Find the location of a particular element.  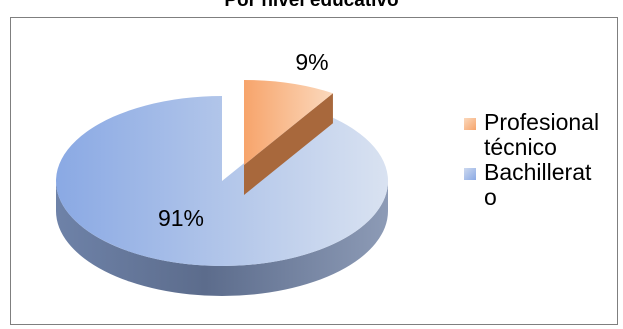

legend-item-profesional-tecnico: Profesional técnico is located at coordinates (539, 135).